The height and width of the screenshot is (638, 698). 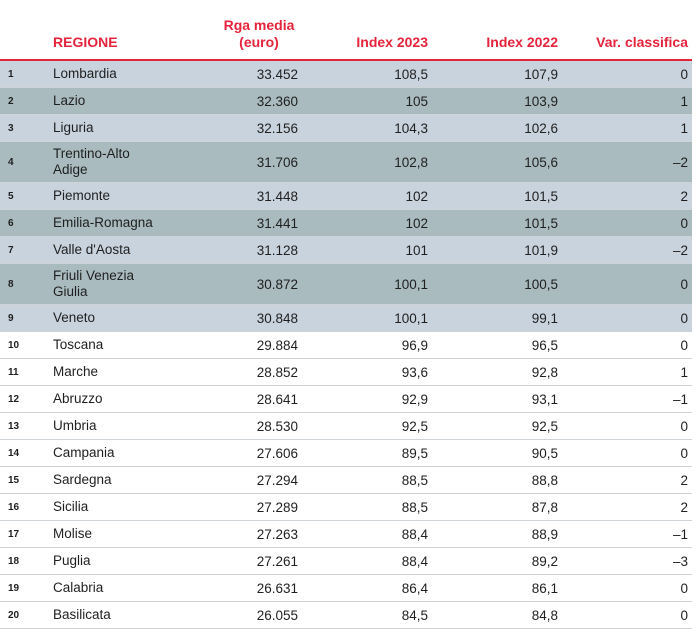 What do you see at coordinates (134, 615) in the screenshot?
I see `region-cell: Basilicata` at bounding box center [134, 615].